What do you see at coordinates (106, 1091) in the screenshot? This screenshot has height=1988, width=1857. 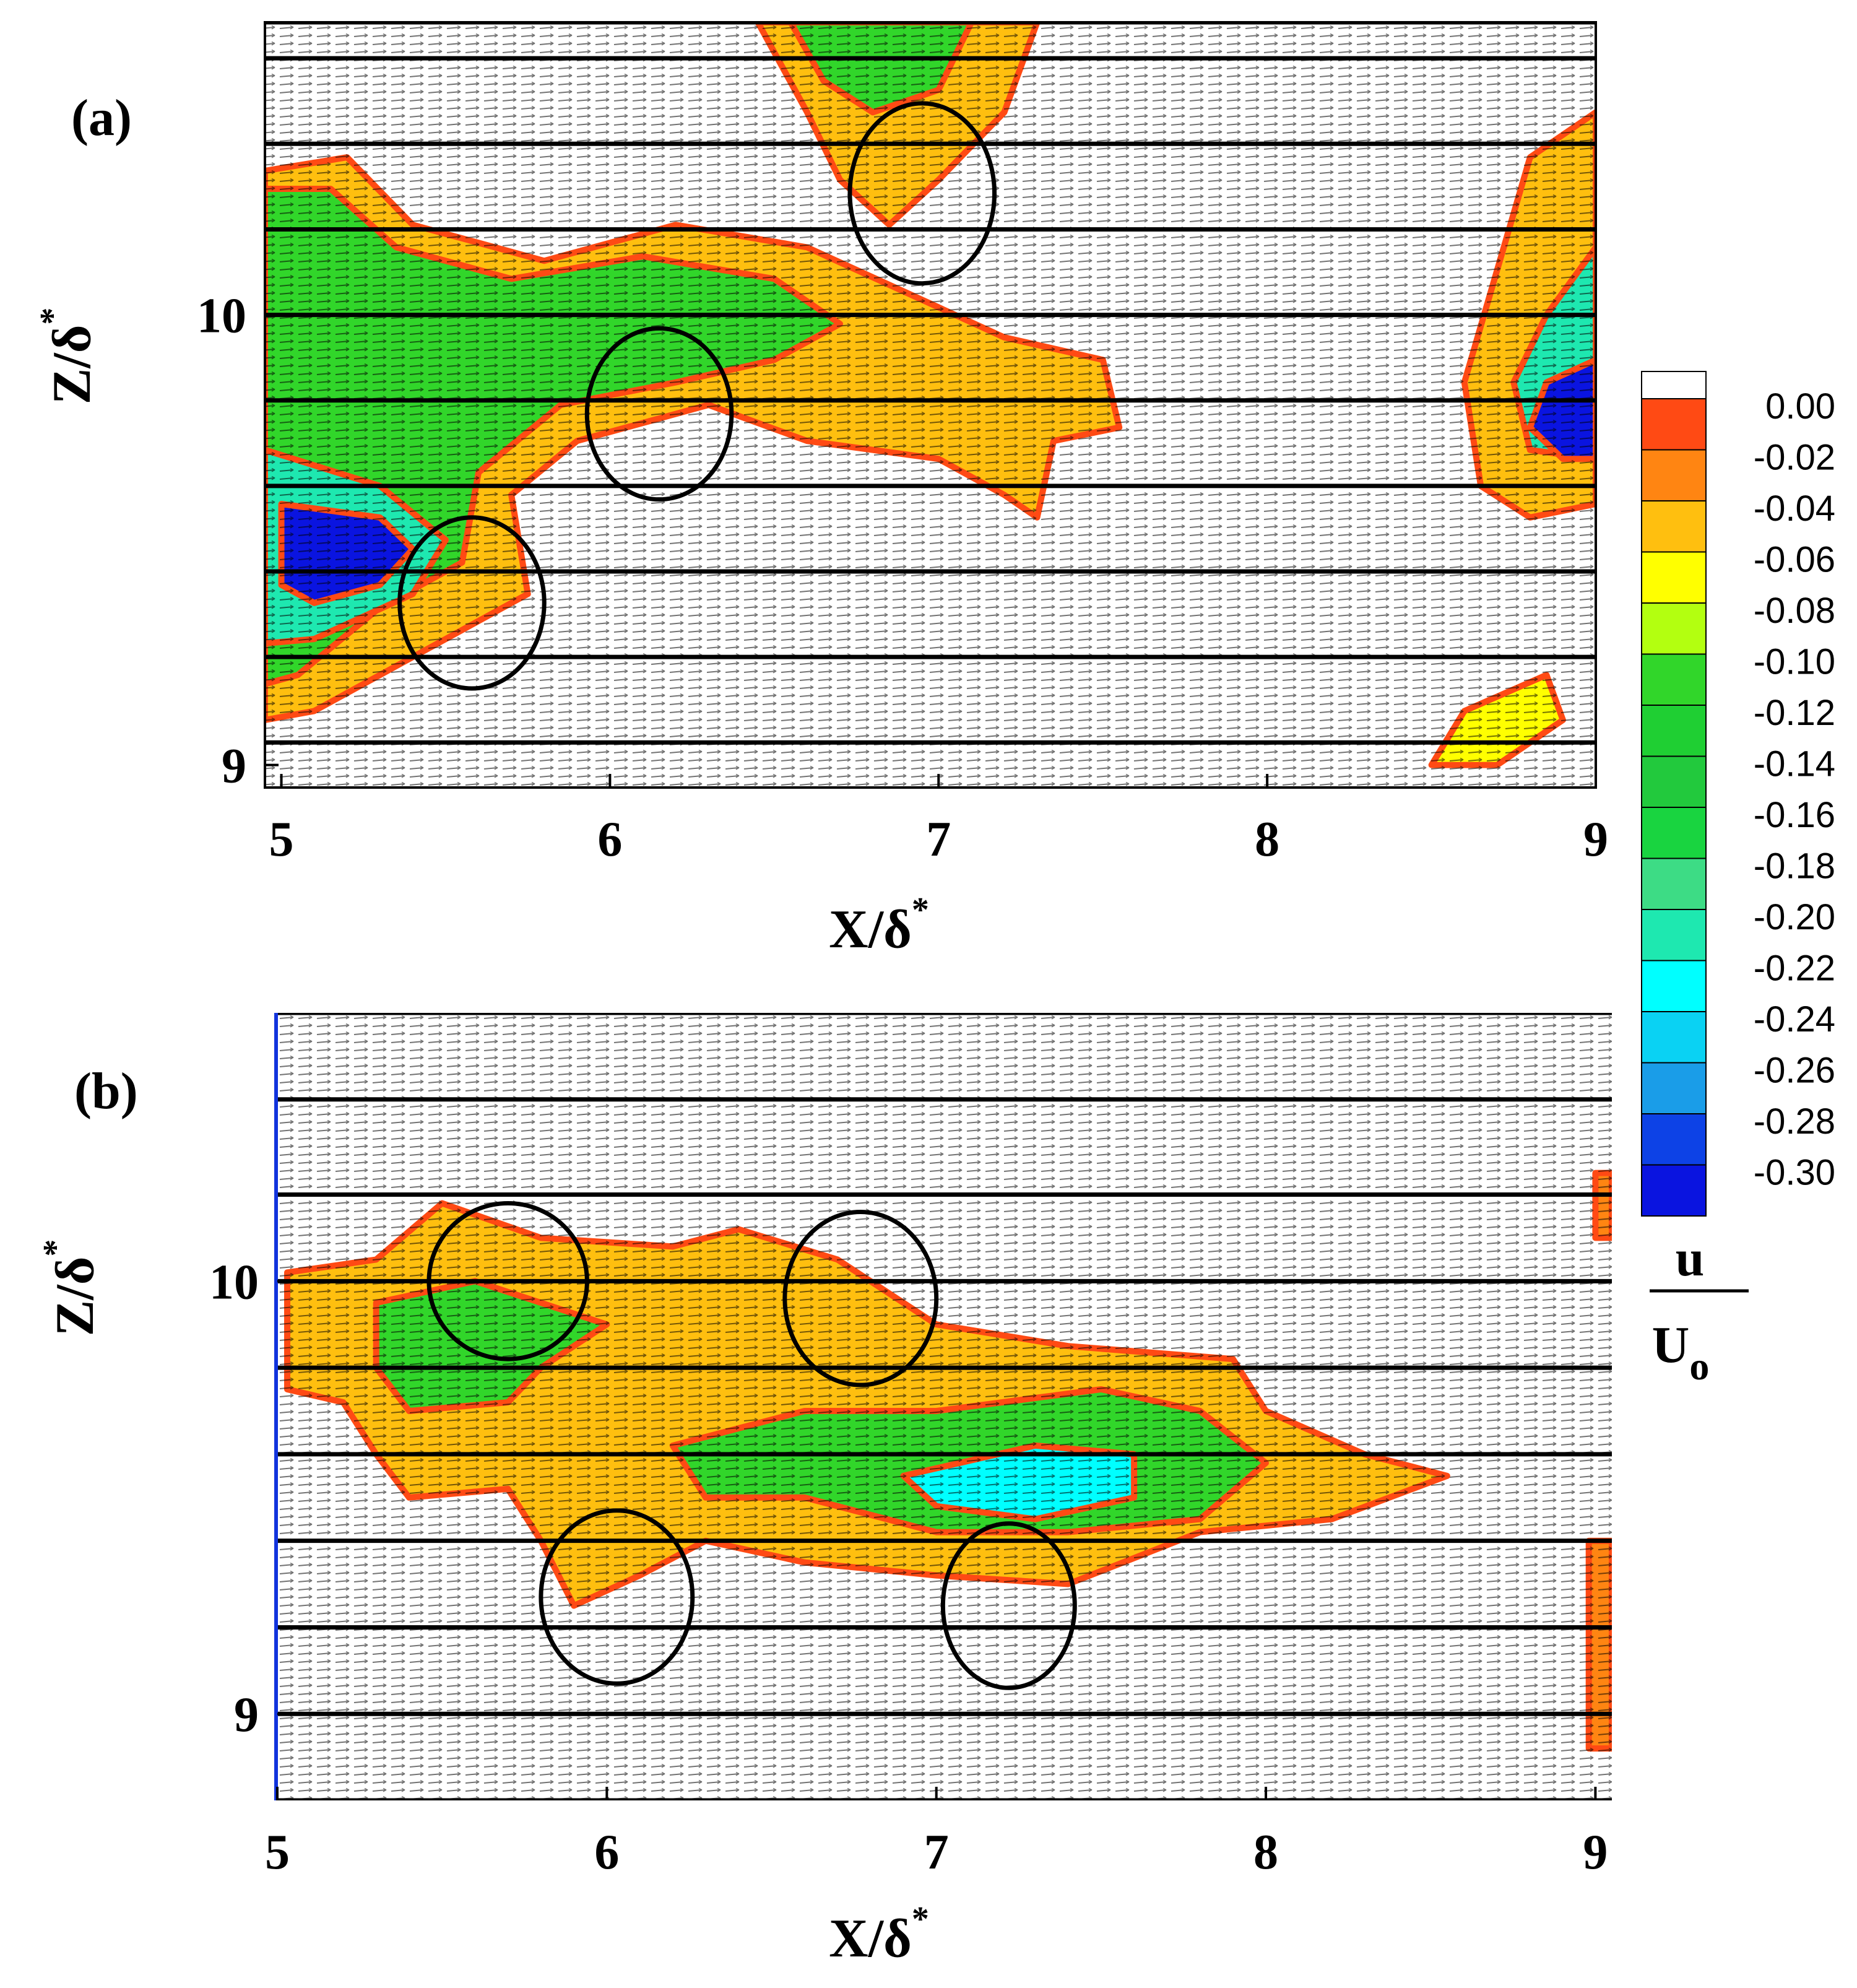 I see `panel-b-label: (b)` at bounding box center [106, 1091].